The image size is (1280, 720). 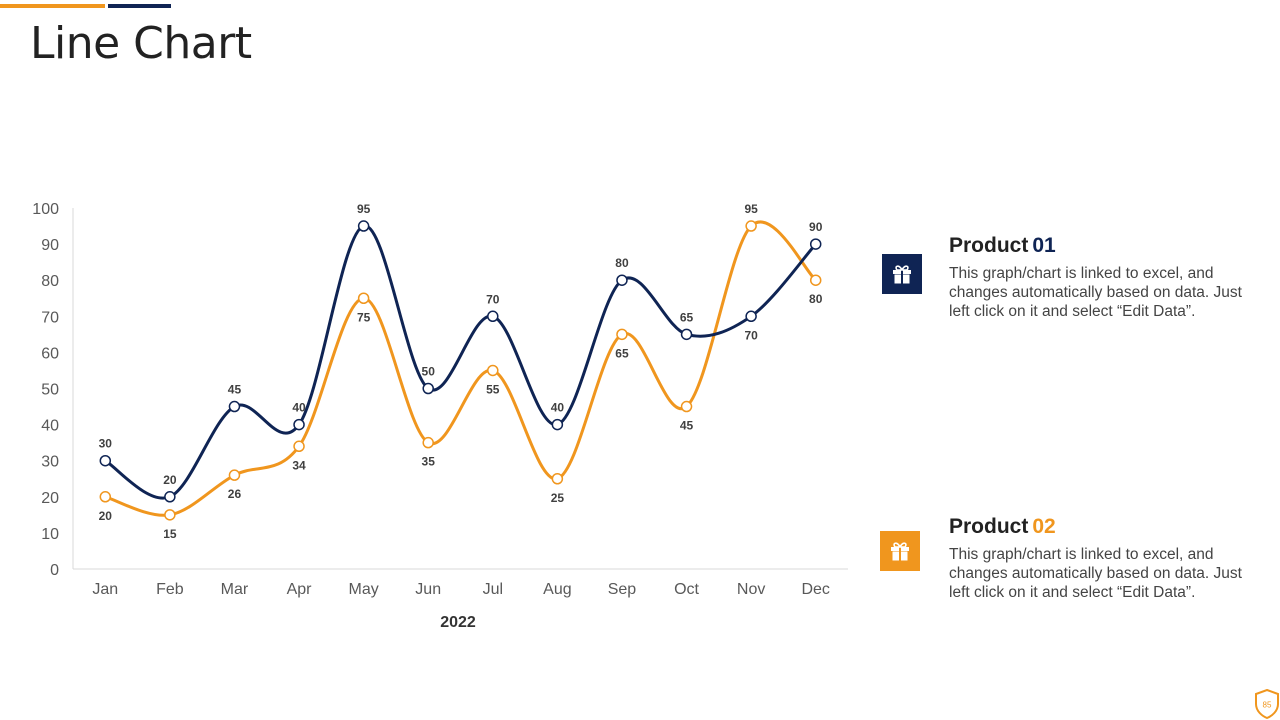 What do you see at coordinates (141, 43) in the screenshot?
I see `page-title: Line Chart` at bounding box center [141, 43].